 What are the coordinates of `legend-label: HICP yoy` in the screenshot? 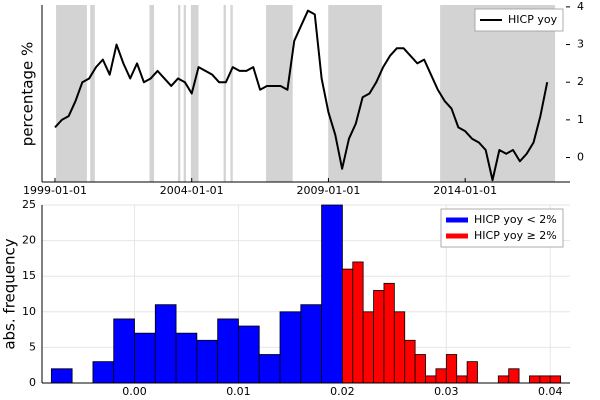 It's located at (533, 19).